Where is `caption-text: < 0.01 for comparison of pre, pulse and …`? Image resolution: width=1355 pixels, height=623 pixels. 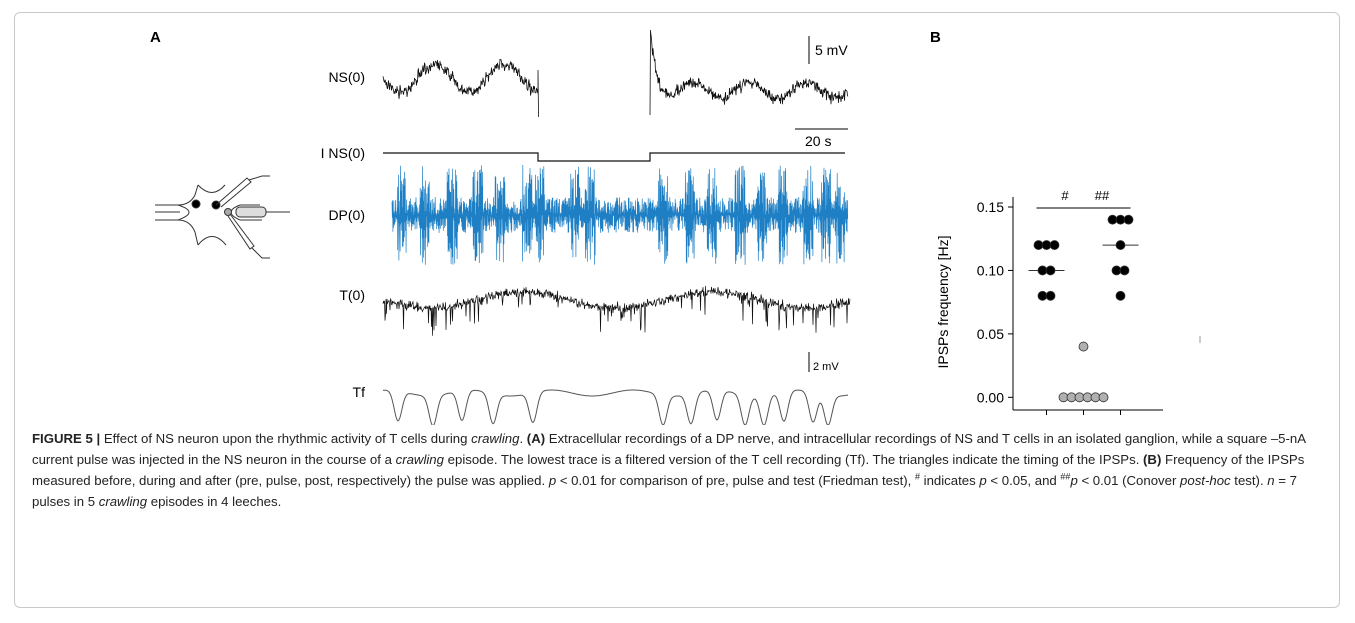
caption-text: < 0.01 for comparison of pre, pulse and … is located at coordinates (735, 480).